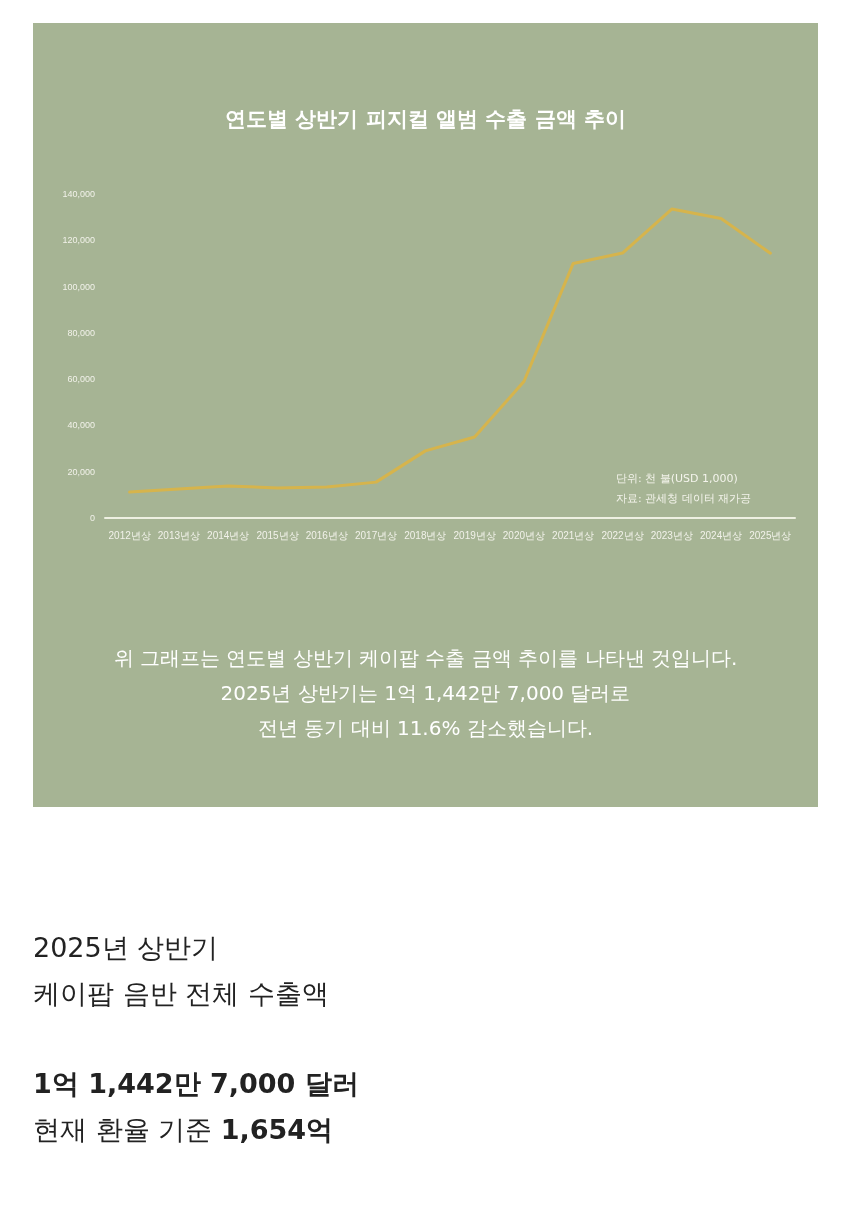 This screenshot has height=1230, width=850. Describe the element at coordinates (181, 994) in the screenshot. I see `text: 케이팝 음반 전체 수출액` at that location.